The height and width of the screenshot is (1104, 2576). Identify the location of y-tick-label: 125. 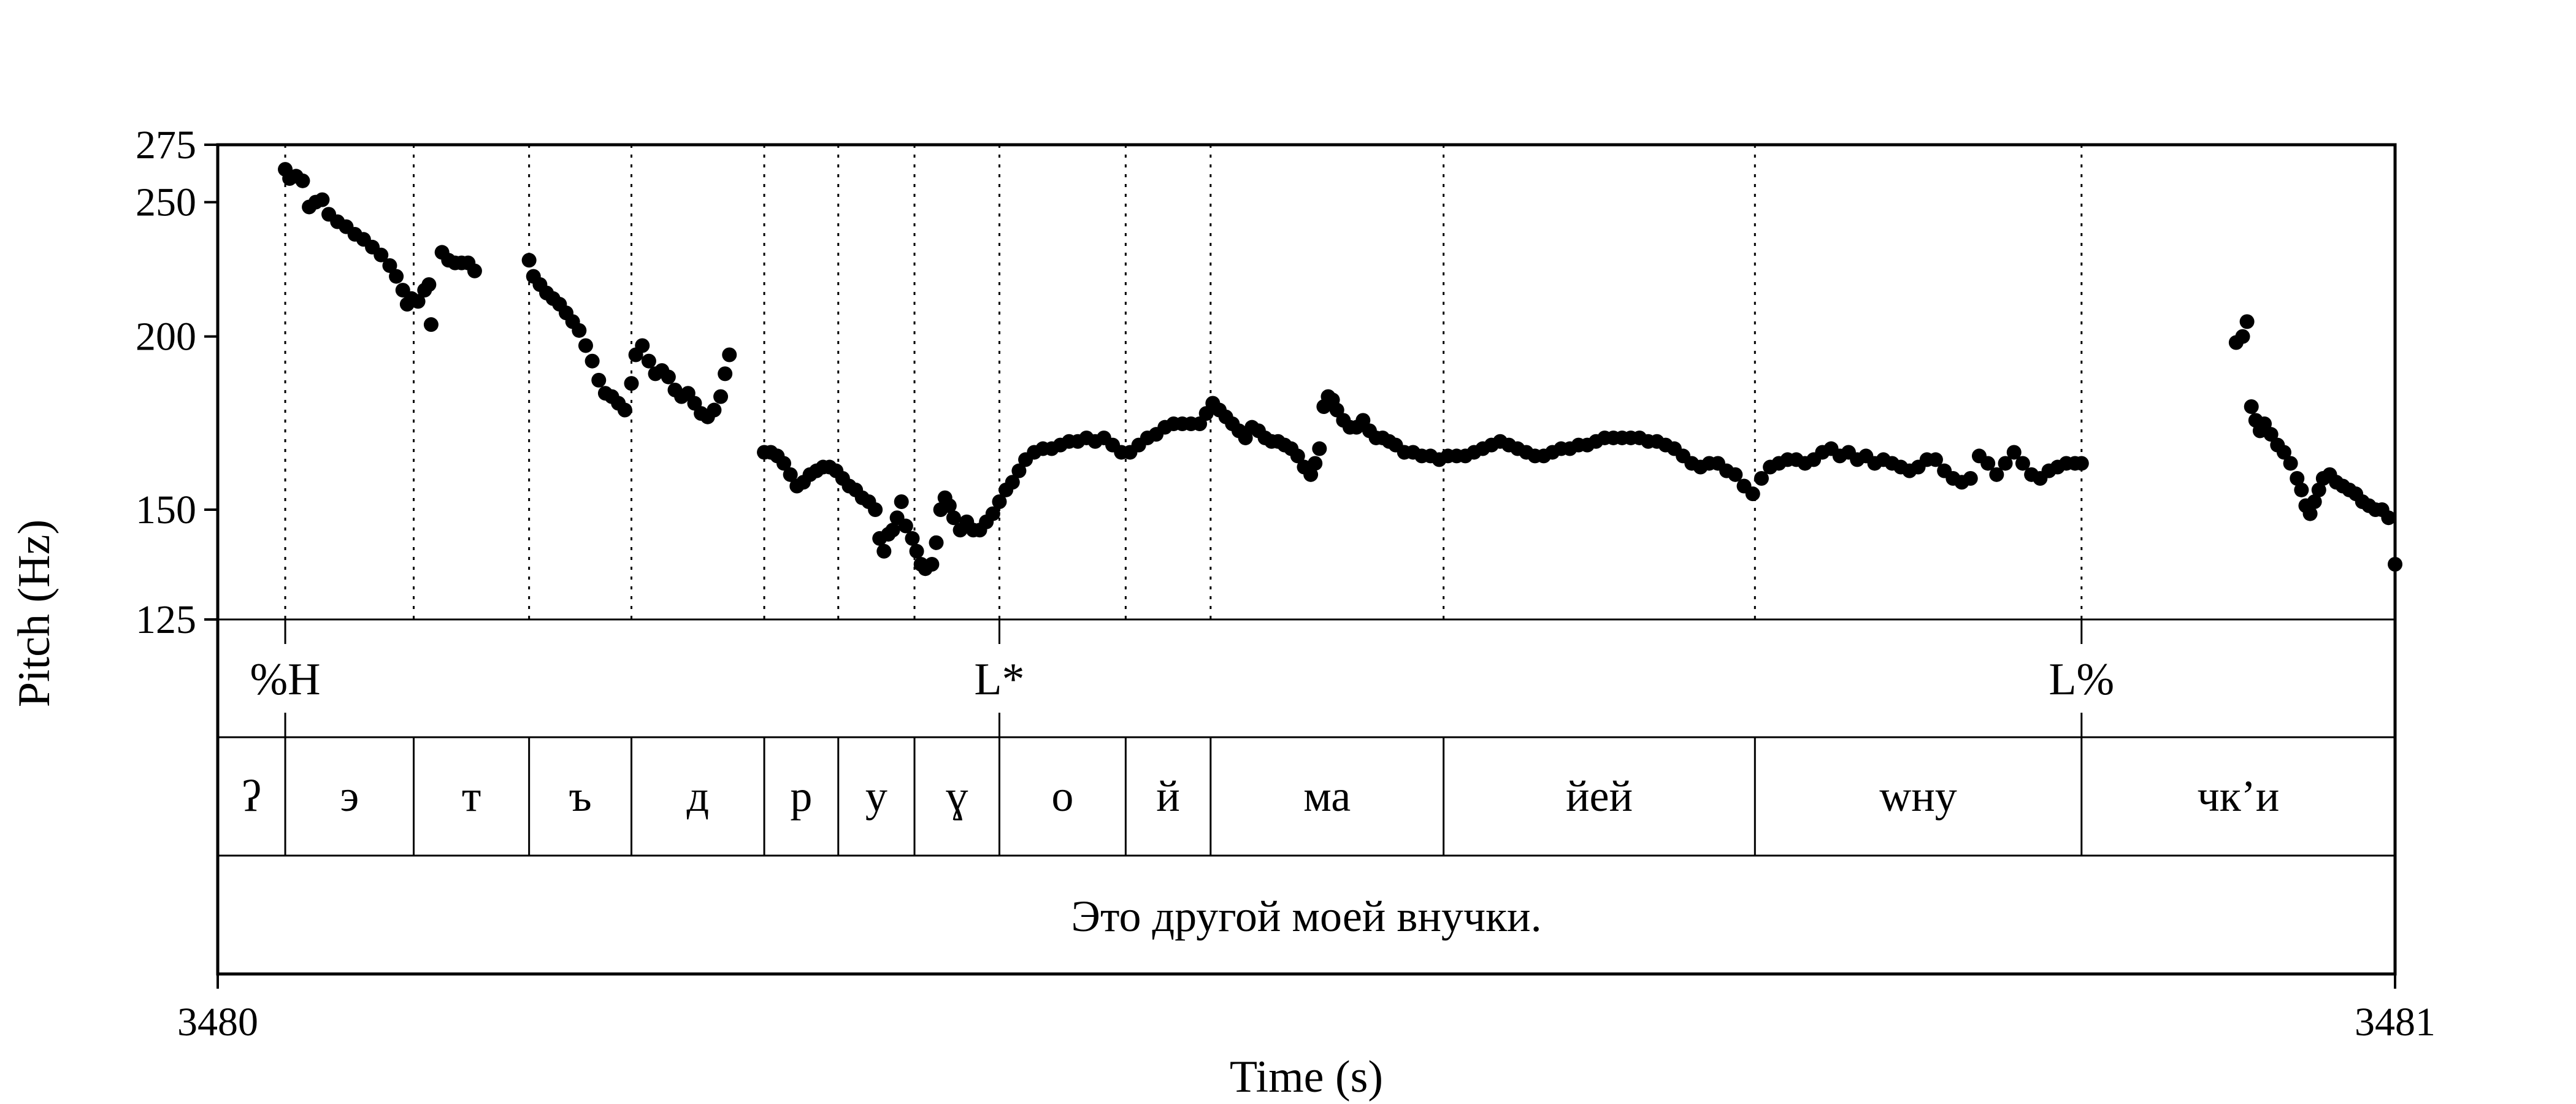
(166, 619).